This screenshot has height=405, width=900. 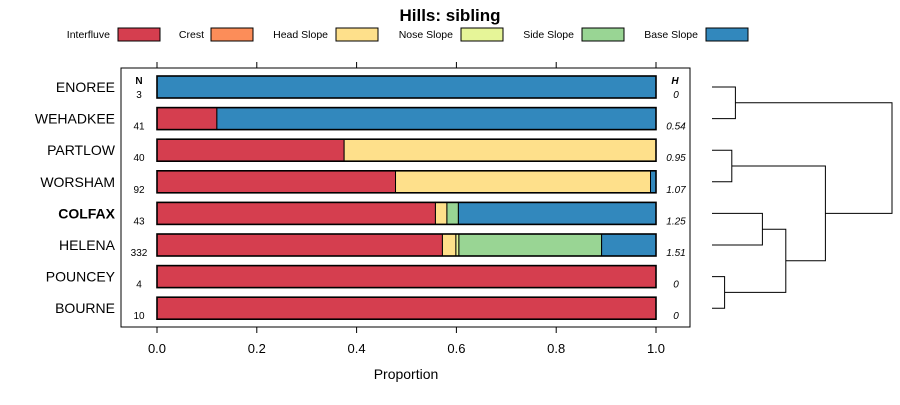 I want to click on category-label: ENOREE, so click(x=85, y=87).